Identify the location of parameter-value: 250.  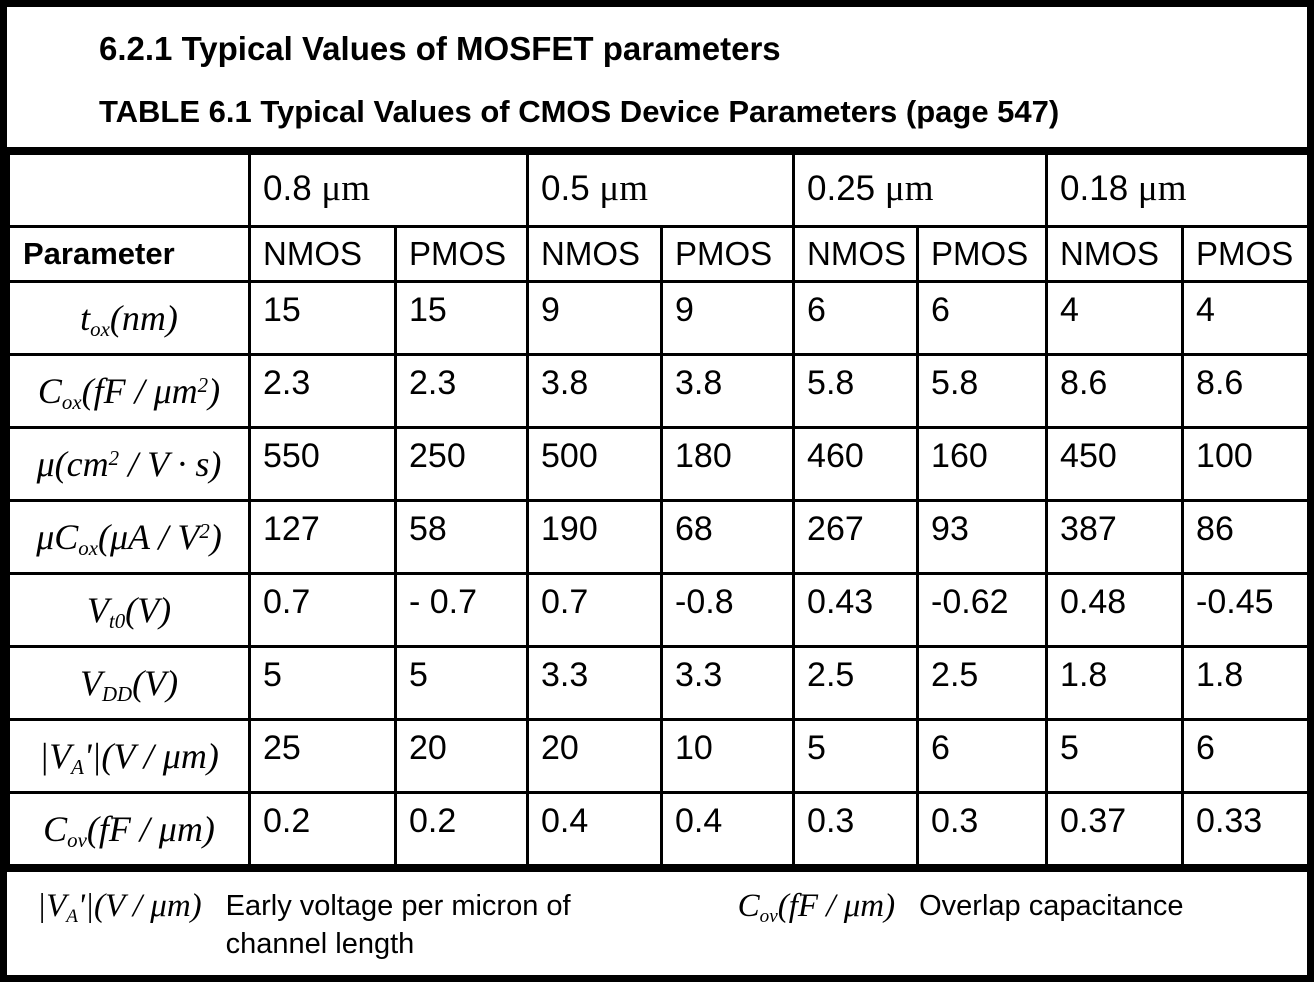
(461, 464).